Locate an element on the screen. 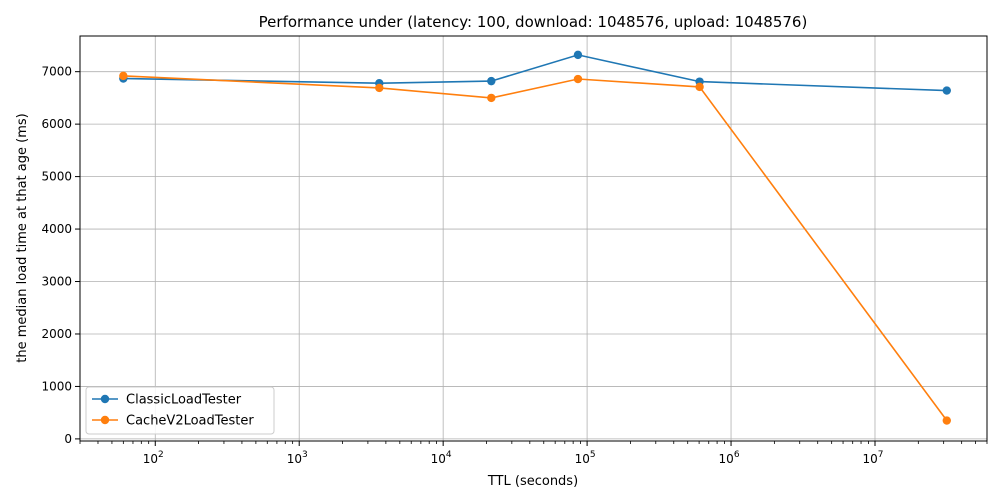 Image resolution: width=1000 pixels, height=500 pixels. y-tick-label: 4000 is located at coordinates (56, 229).